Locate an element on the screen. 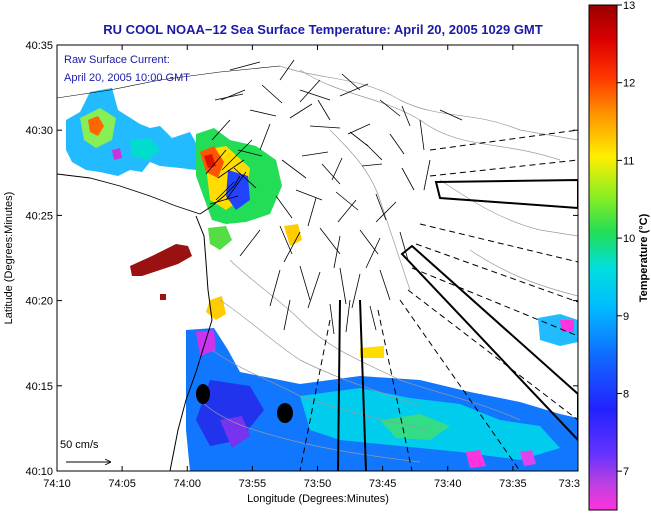  x-tick-label: 74:05 is located at coordinates (122, 484).